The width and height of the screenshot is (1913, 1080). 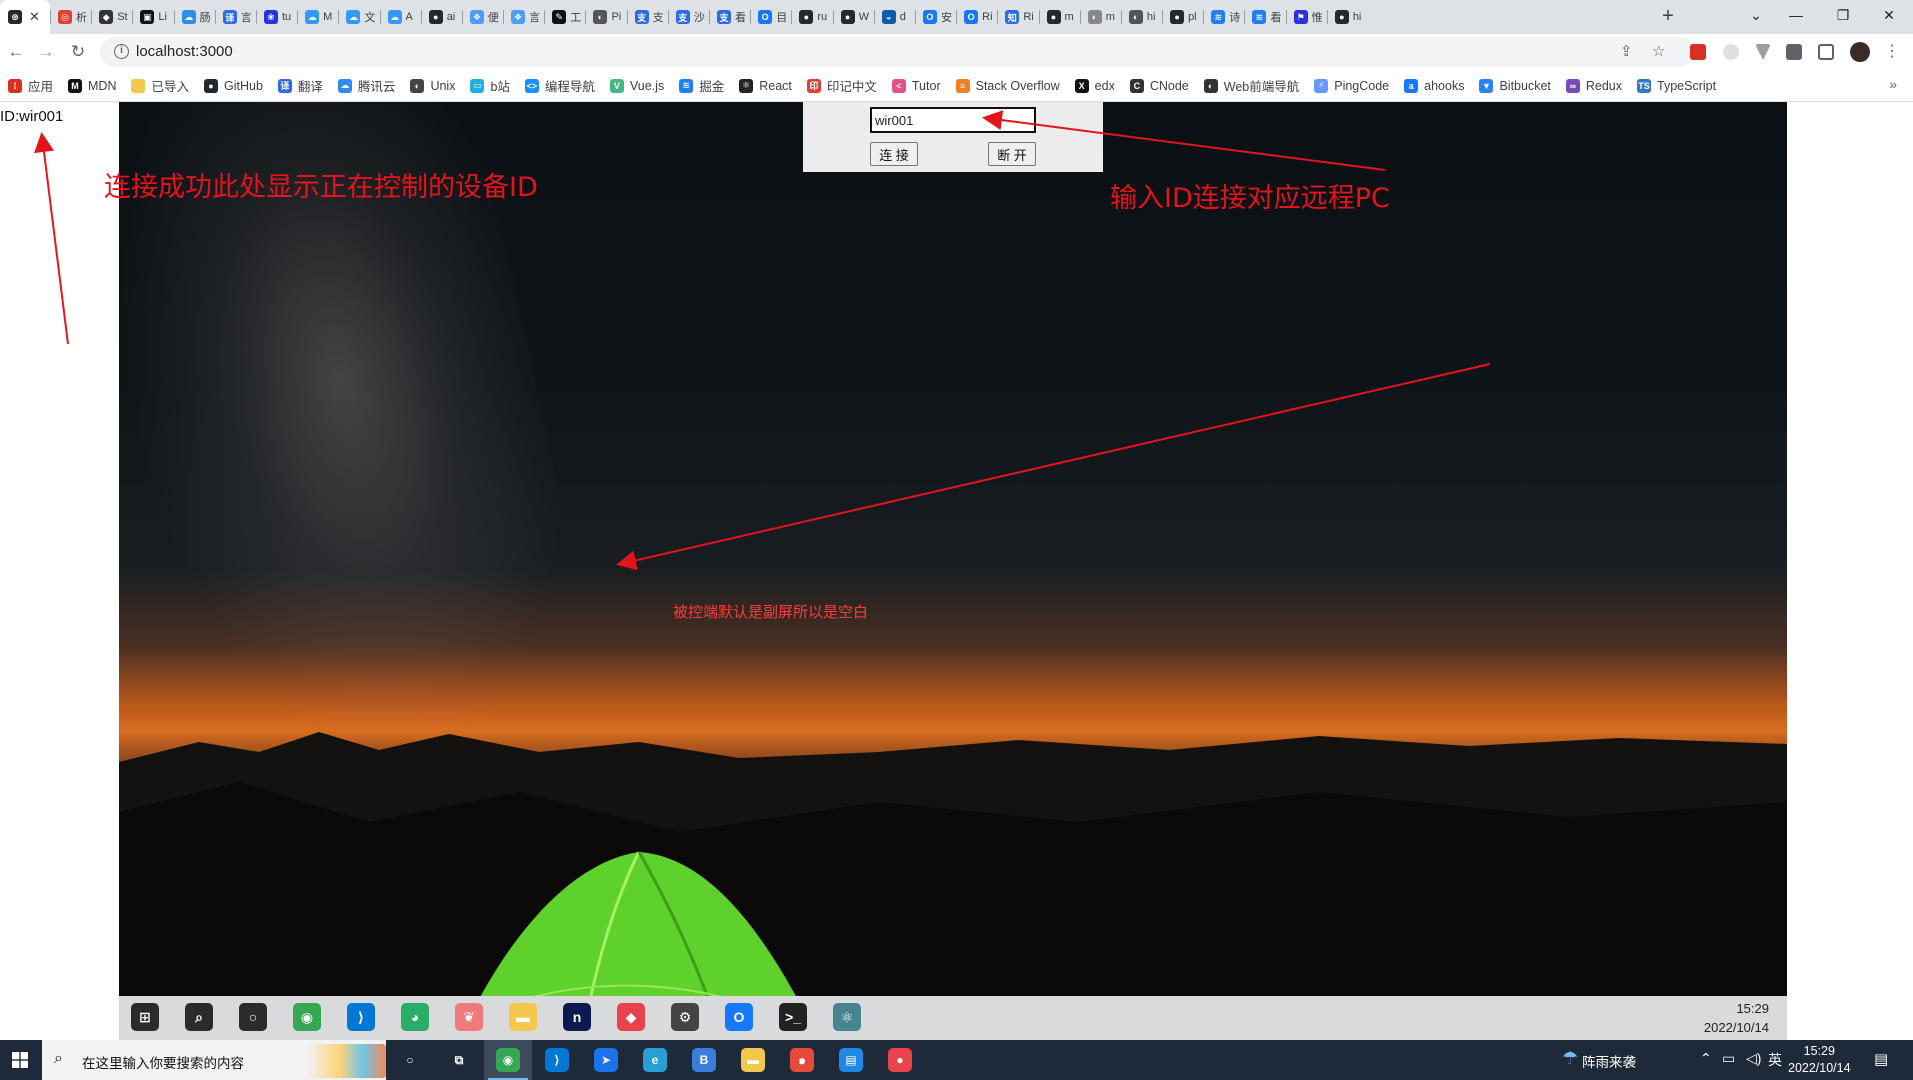 What do you see at coordinates (459, 1060) in the screenshot?
I see `taskbar-multitask-button: ⧉` at bounding box center [459, 1060].